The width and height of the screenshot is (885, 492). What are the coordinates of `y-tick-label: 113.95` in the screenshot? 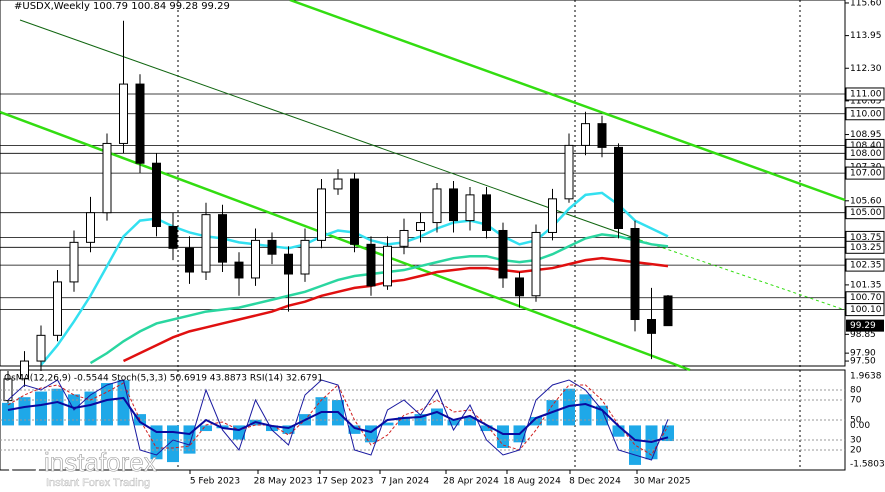 It's located at (866, 36).